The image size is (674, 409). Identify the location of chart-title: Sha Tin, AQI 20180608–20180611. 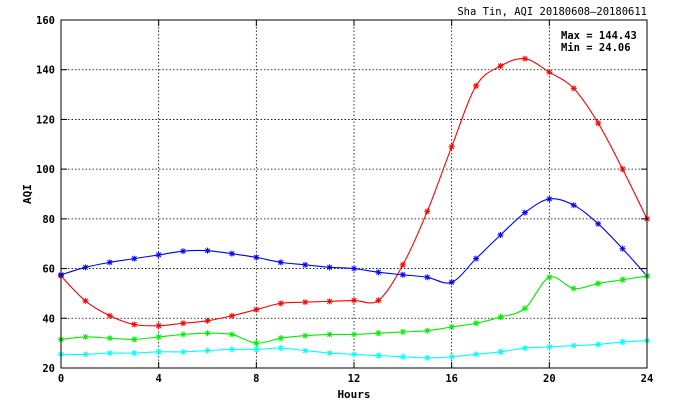
(552, 12).